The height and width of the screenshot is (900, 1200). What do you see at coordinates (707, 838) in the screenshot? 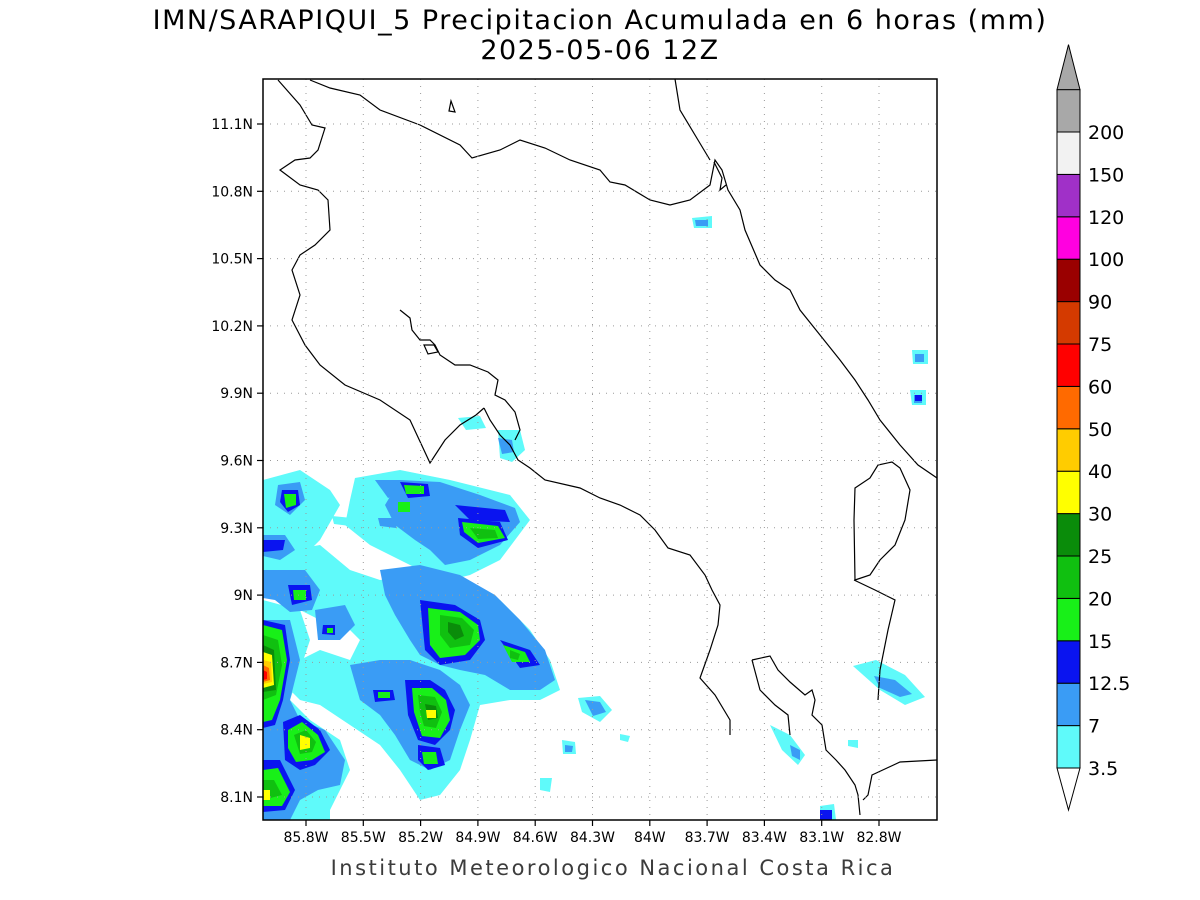
I see `lon-tick-label: 83.7W` at bounding box center [707, 838].